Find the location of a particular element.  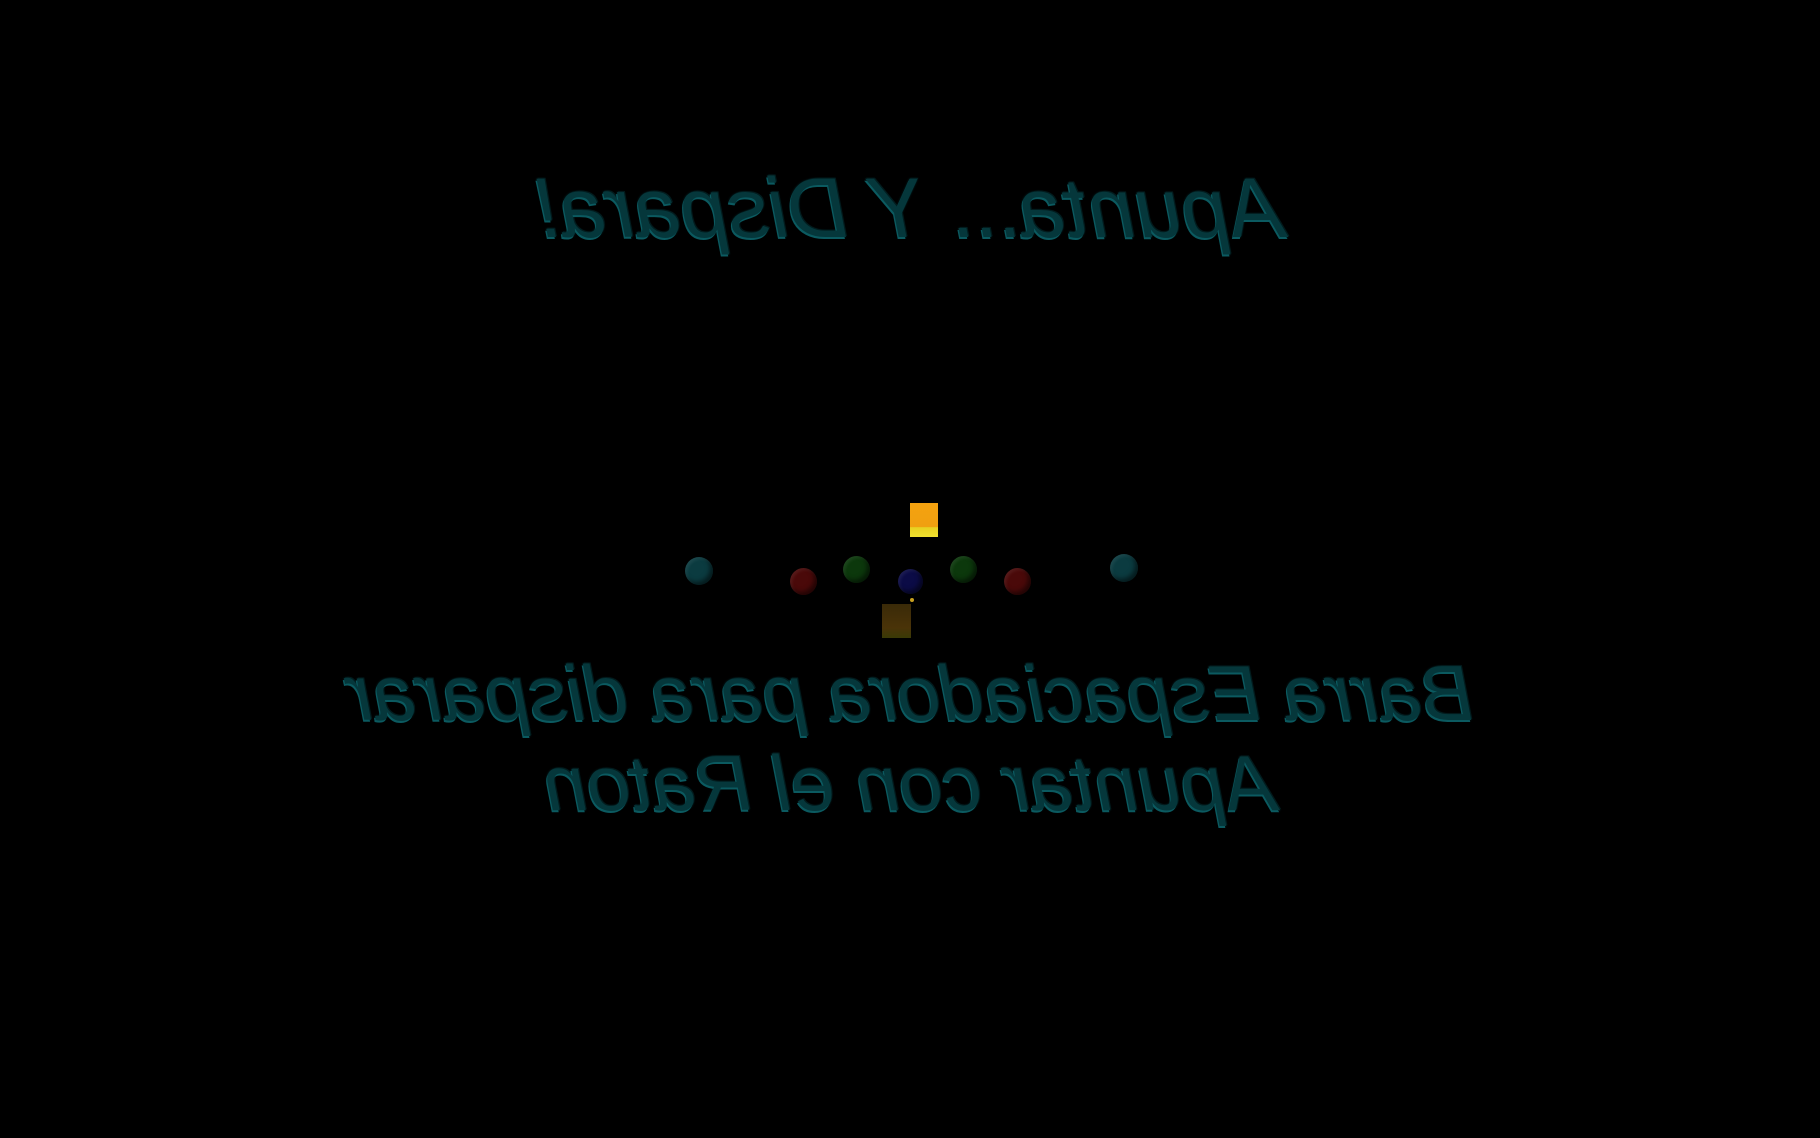

player-cube is located at coordinates (924, 520).